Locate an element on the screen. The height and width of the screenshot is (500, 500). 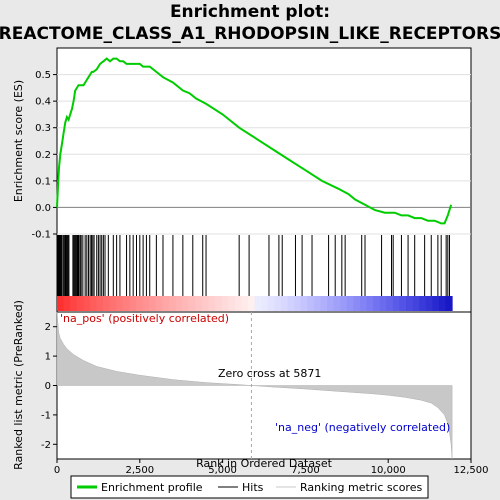
metric-y-tick-label: 2 is located at coordinates (48, 327).